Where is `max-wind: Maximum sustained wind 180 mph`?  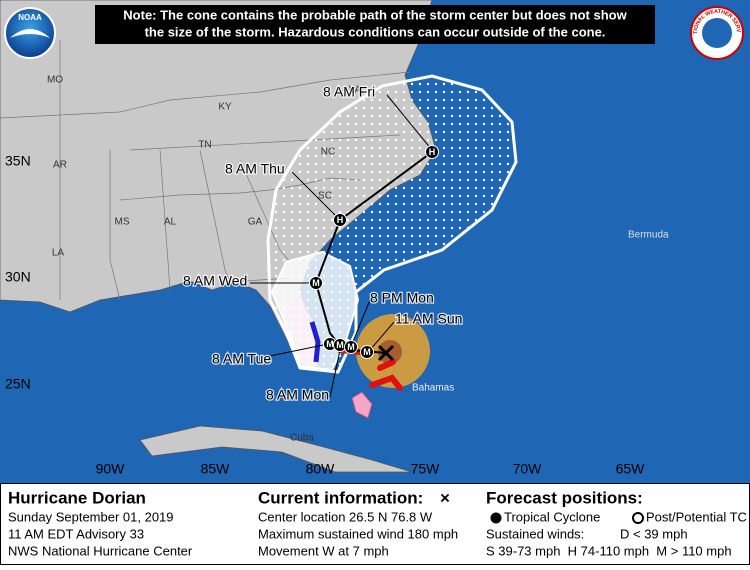 max-wind: Maximum sustained wind 180 mph is located at coordinates (358, 533).